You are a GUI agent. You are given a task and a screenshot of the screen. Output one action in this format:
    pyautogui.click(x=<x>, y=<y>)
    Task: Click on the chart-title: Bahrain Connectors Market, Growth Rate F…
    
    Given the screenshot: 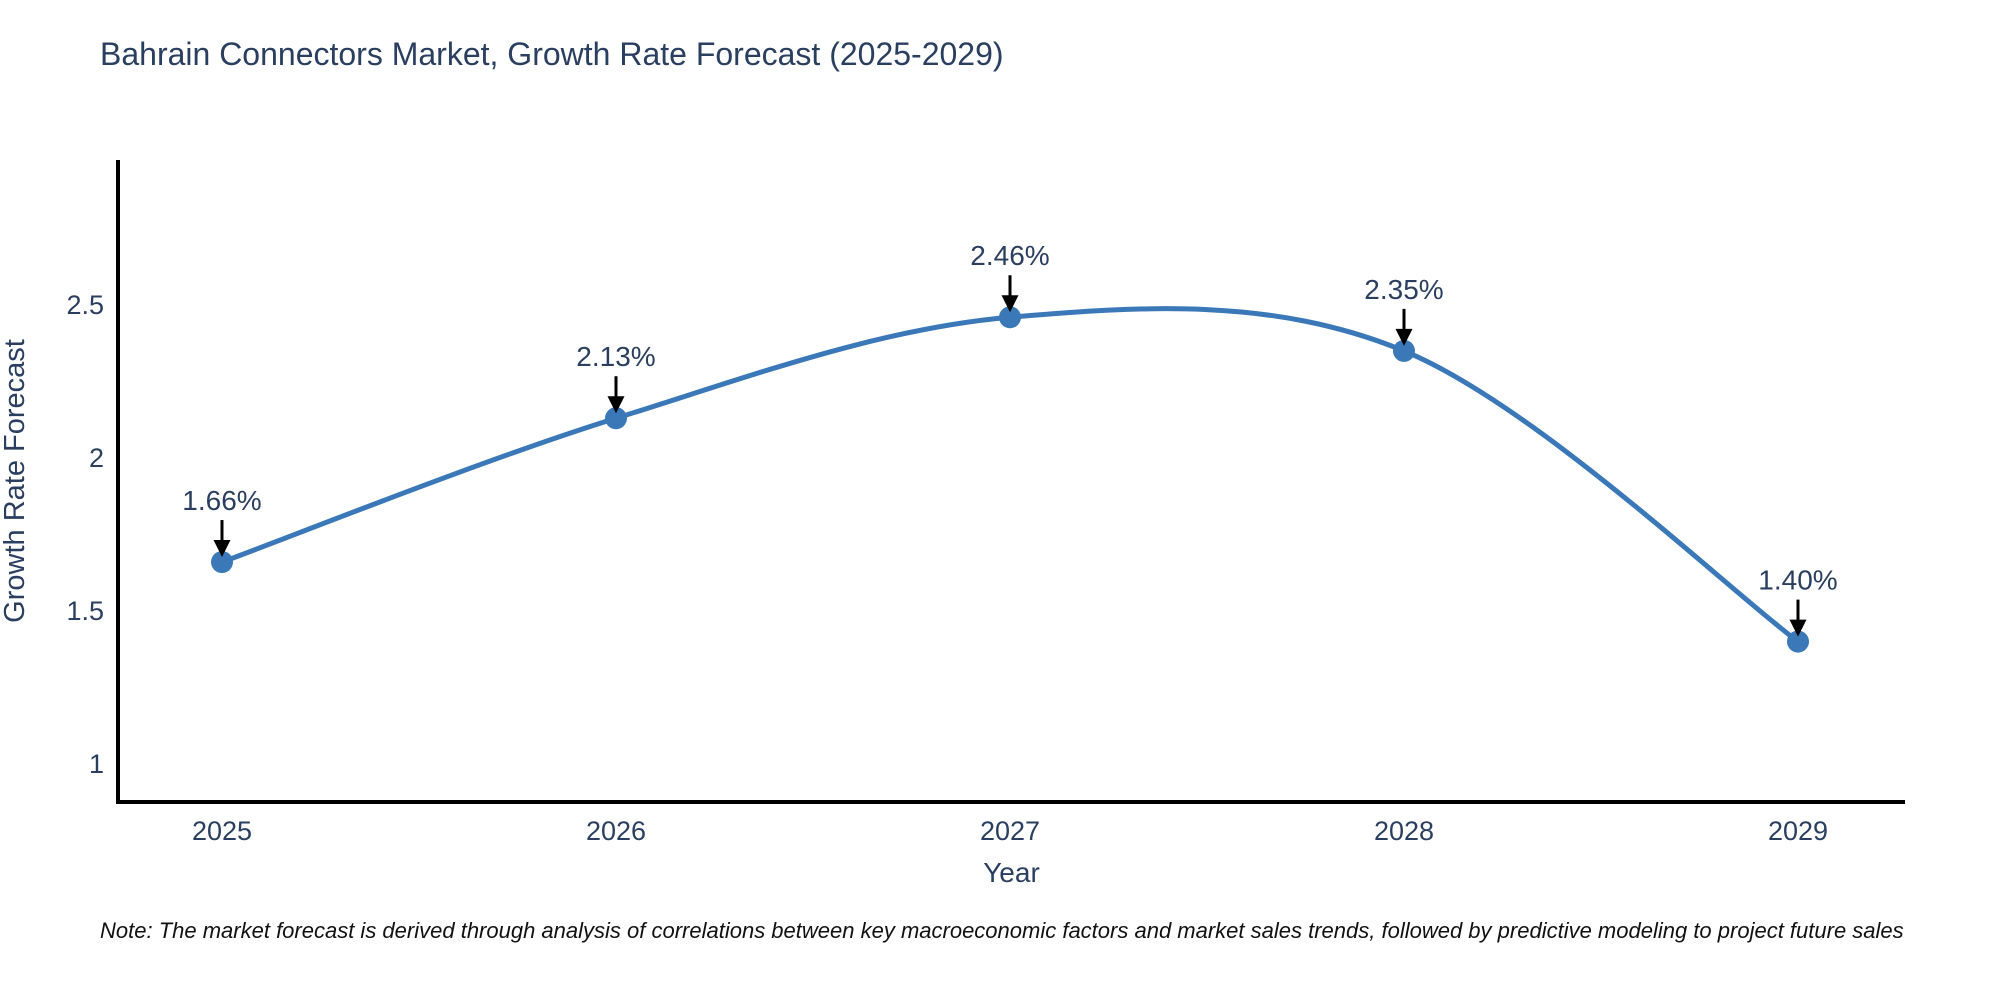 What is the action you would take?
    pyautogui.click(x=552, y=54)
    